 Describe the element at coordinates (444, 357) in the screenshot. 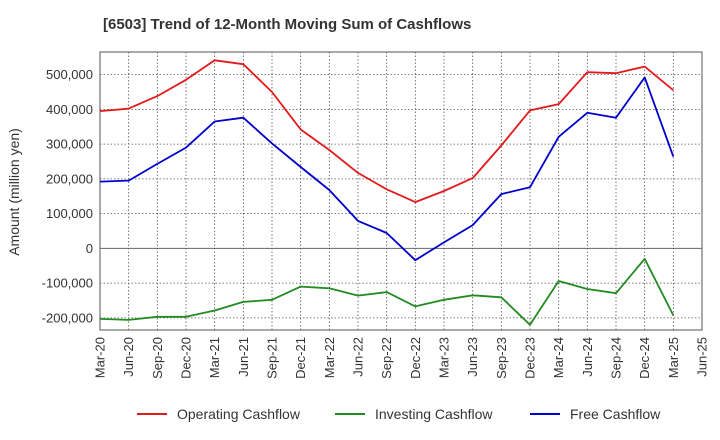

I see `x-tick-label: Mar-23` at that location.